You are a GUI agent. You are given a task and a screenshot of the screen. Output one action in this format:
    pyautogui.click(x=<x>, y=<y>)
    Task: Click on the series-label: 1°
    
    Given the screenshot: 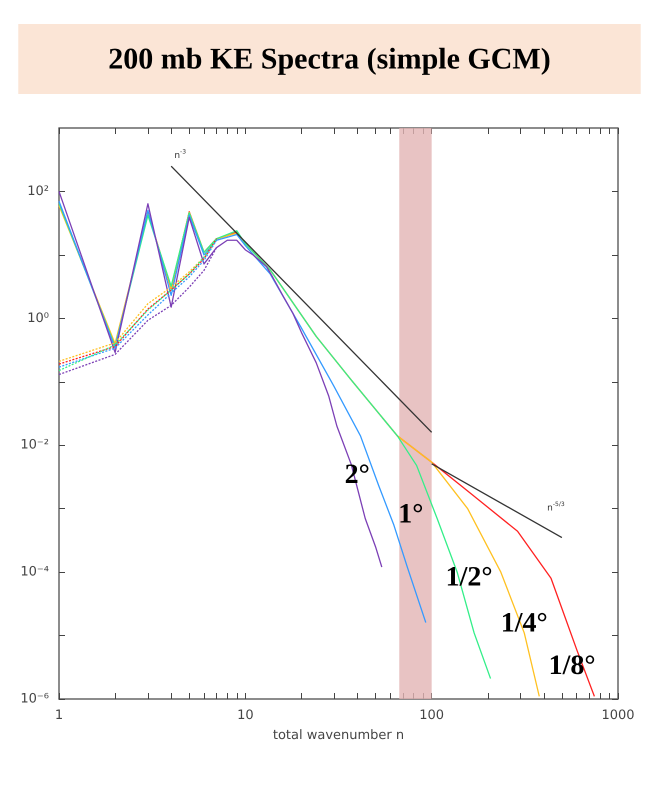 What is the action you would take?
    pyautogui.click(x=411, y=514)
    